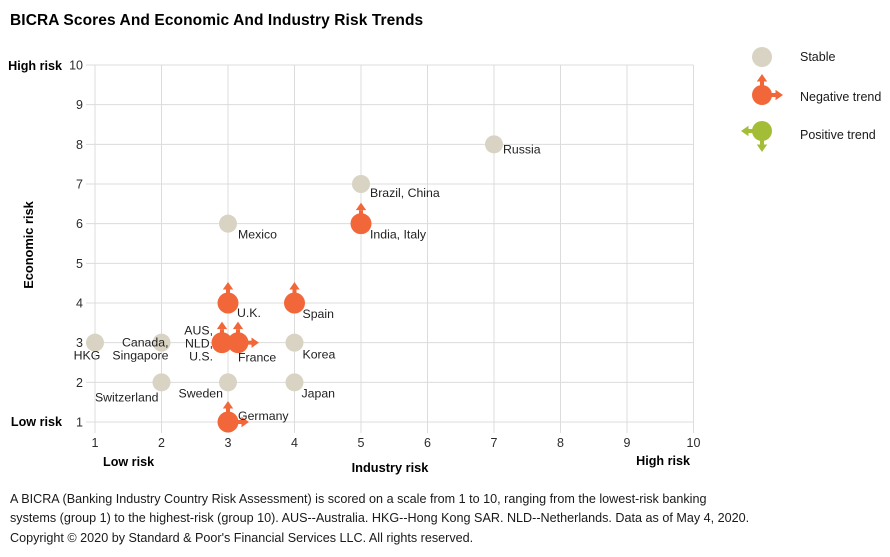 This screenshot has width=890, height=557. What do you see at coordinates (361, 184) in the screenshot?
I see `data-point-brazil-china` at bounding box center [361, 184].